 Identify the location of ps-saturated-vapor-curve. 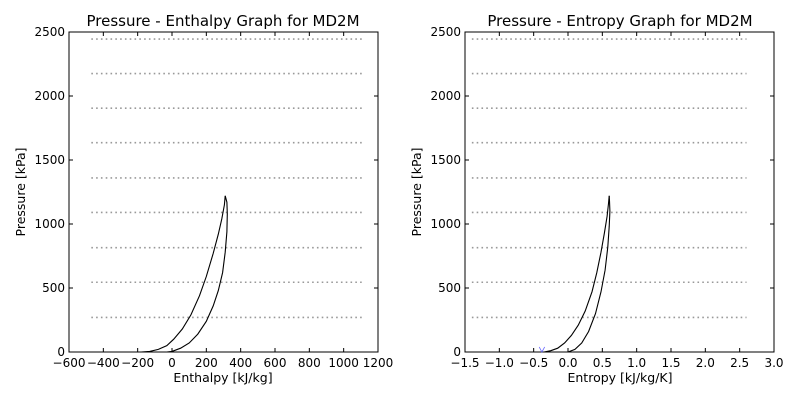
(589, 274).